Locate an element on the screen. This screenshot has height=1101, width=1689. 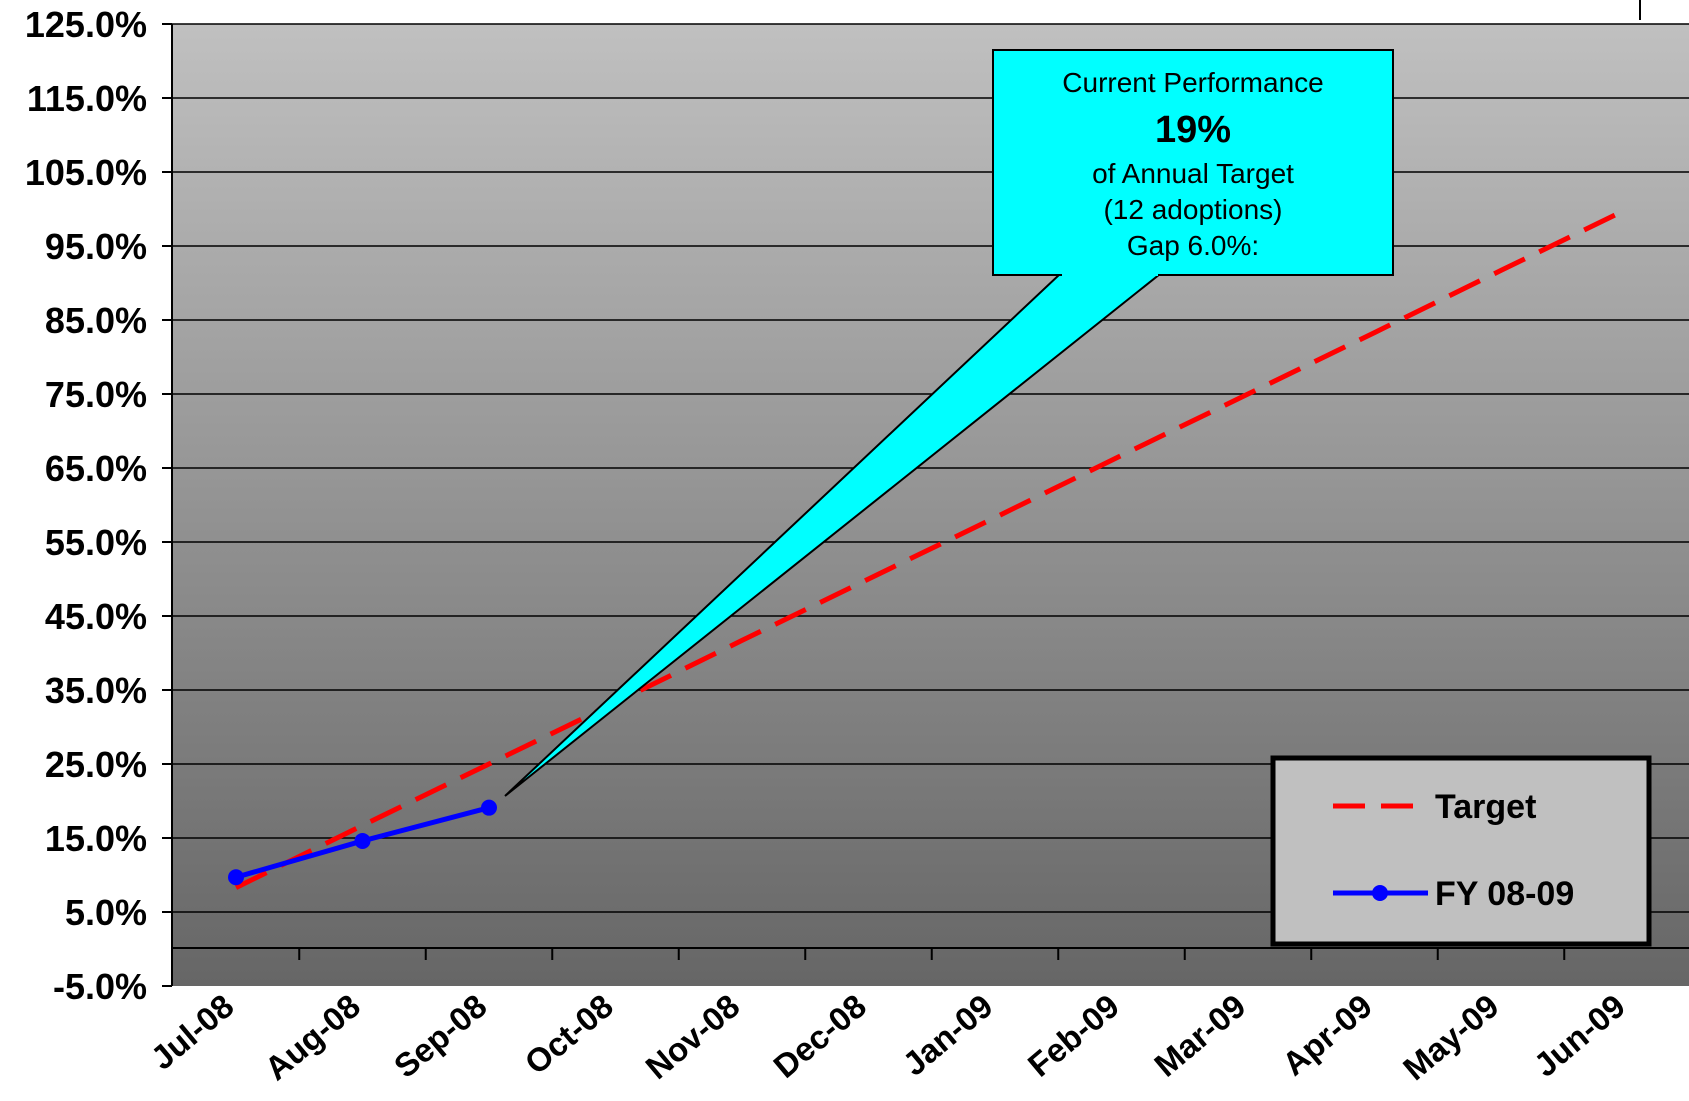
y-tick-label: 95.0% is located at coordinates (96, 246).